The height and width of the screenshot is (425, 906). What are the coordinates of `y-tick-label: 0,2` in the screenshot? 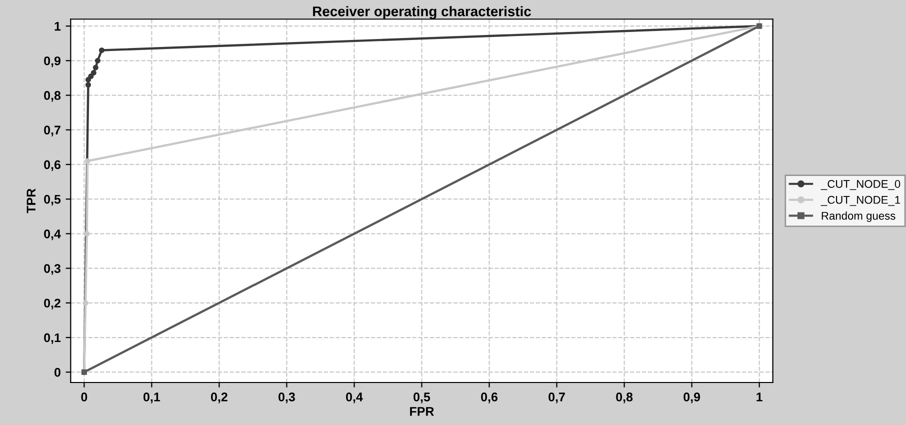 It's located at (52, 304).